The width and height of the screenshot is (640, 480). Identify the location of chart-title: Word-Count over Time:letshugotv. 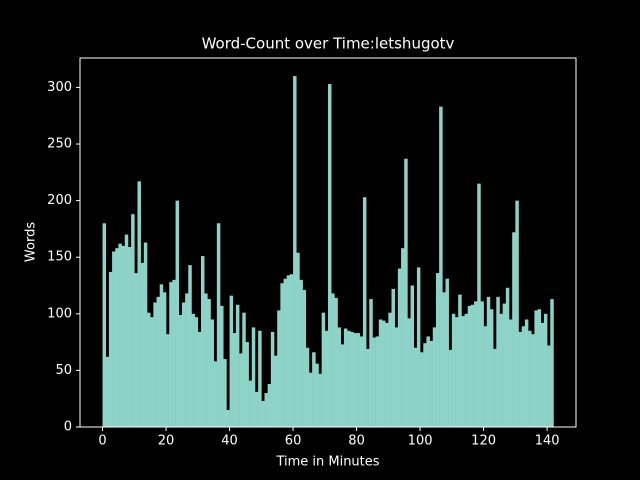
(328, 44).